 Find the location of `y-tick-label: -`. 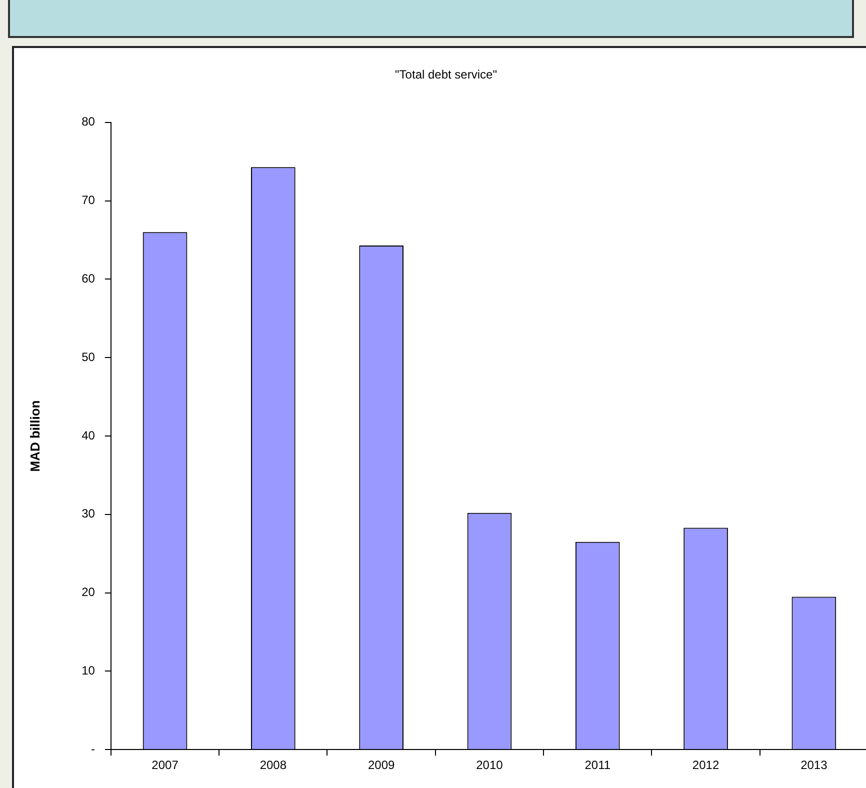

y-tick-label: - is located at coordinates (92, 749).